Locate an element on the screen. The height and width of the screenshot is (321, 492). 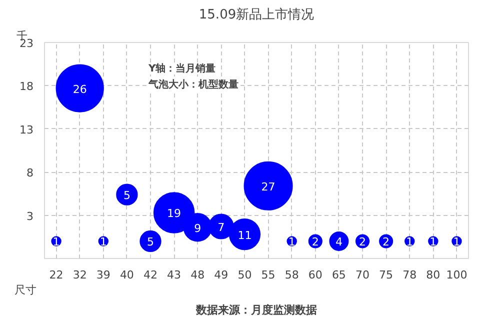
data-label: 26 is located at coordinates (79, 89).